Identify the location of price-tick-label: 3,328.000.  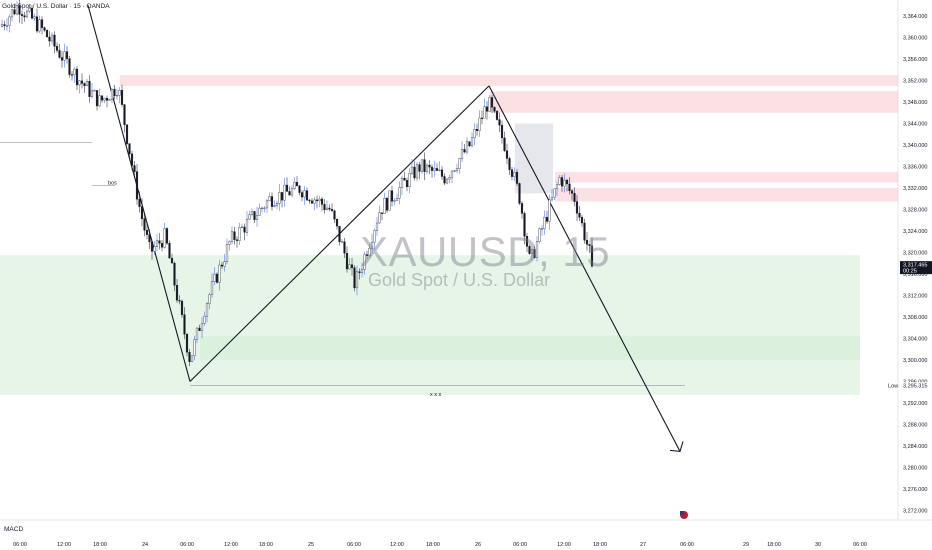
(915, 211).